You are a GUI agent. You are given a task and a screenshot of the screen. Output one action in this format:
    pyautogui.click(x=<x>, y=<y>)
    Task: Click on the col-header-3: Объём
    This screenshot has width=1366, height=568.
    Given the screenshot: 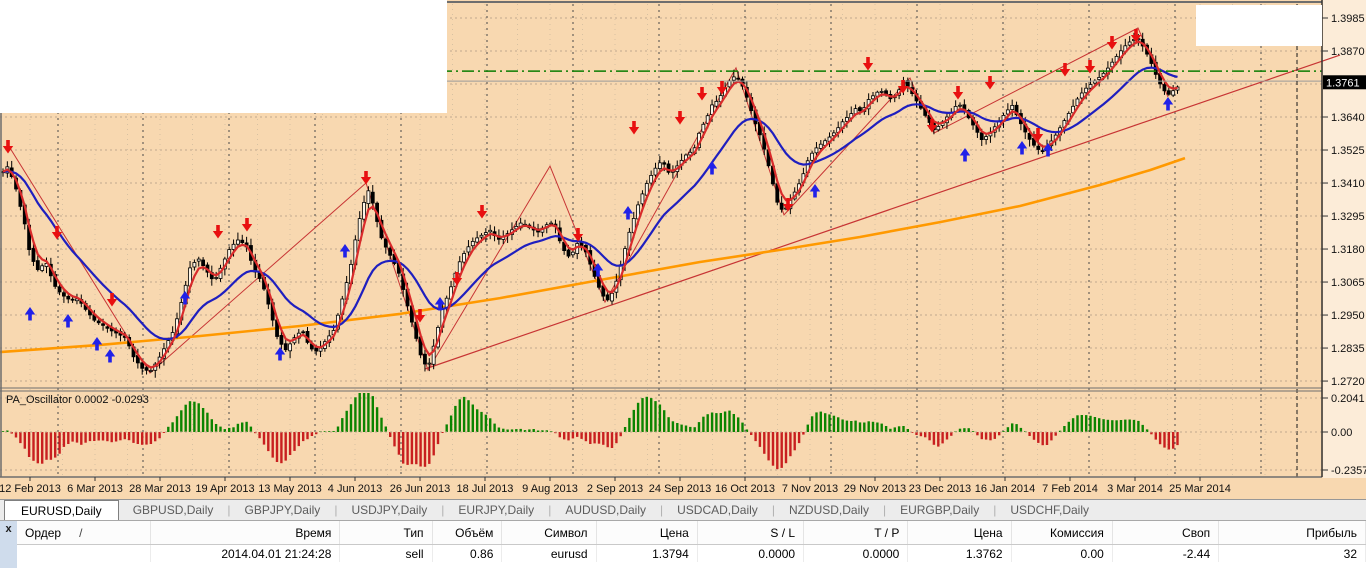 What is the action you would take?
    pyautogui.click(x=467, y=533)
    